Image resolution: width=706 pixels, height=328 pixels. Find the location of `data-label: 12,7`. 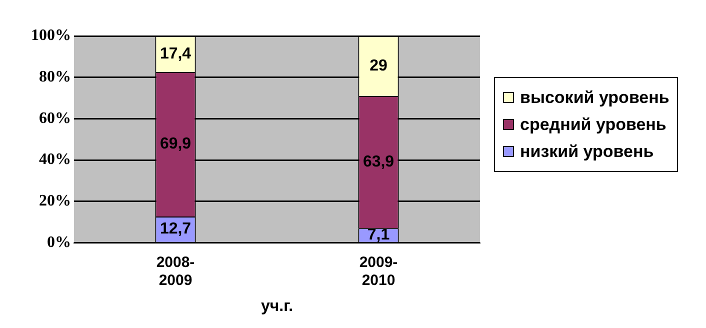

data-label: 12,7 is located at coordinates (176, 229).